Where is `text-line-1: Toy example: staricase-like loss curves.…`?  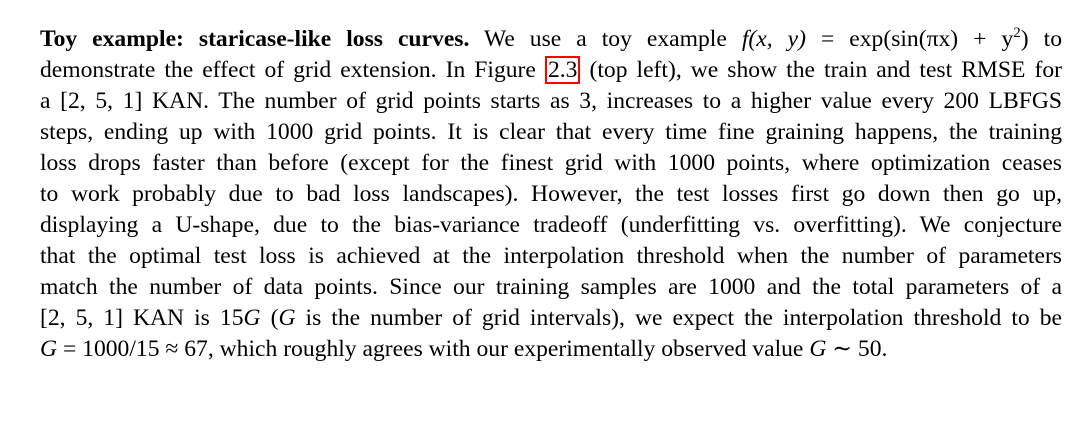 text-line-1: Toy example: staricase-like loss curves.… is located at coordinates (551, 39).